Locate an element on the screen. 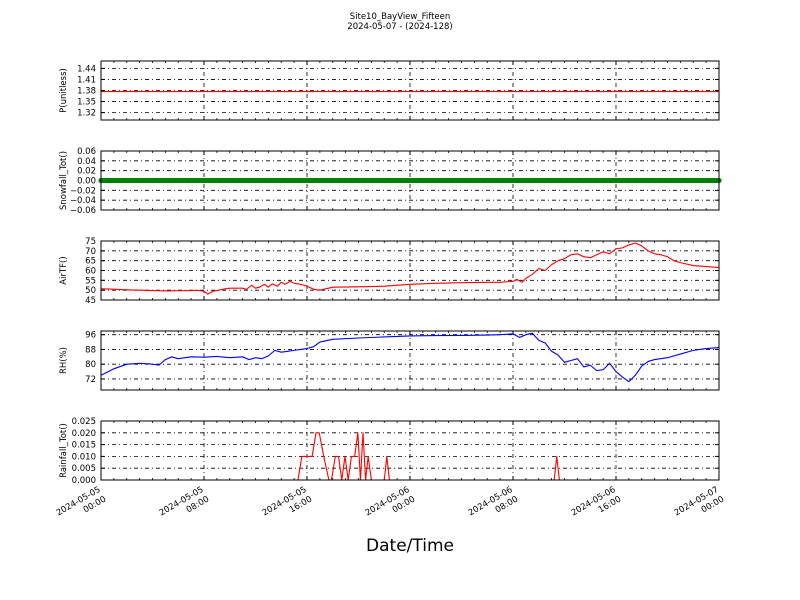  series-3-0-line is located at coordinates (410, 357).